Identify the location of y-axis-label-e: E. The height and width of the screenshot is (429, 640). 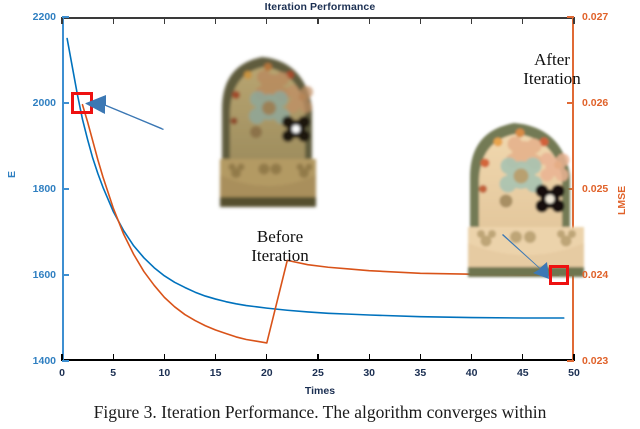
(12, 174).